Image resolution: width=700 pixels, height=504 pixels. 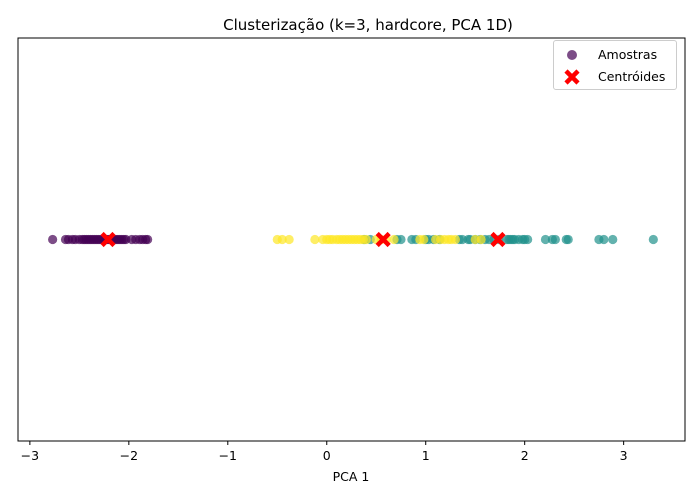 I want to click on legend: Amostras Centróides, so click(x=615, y=65).